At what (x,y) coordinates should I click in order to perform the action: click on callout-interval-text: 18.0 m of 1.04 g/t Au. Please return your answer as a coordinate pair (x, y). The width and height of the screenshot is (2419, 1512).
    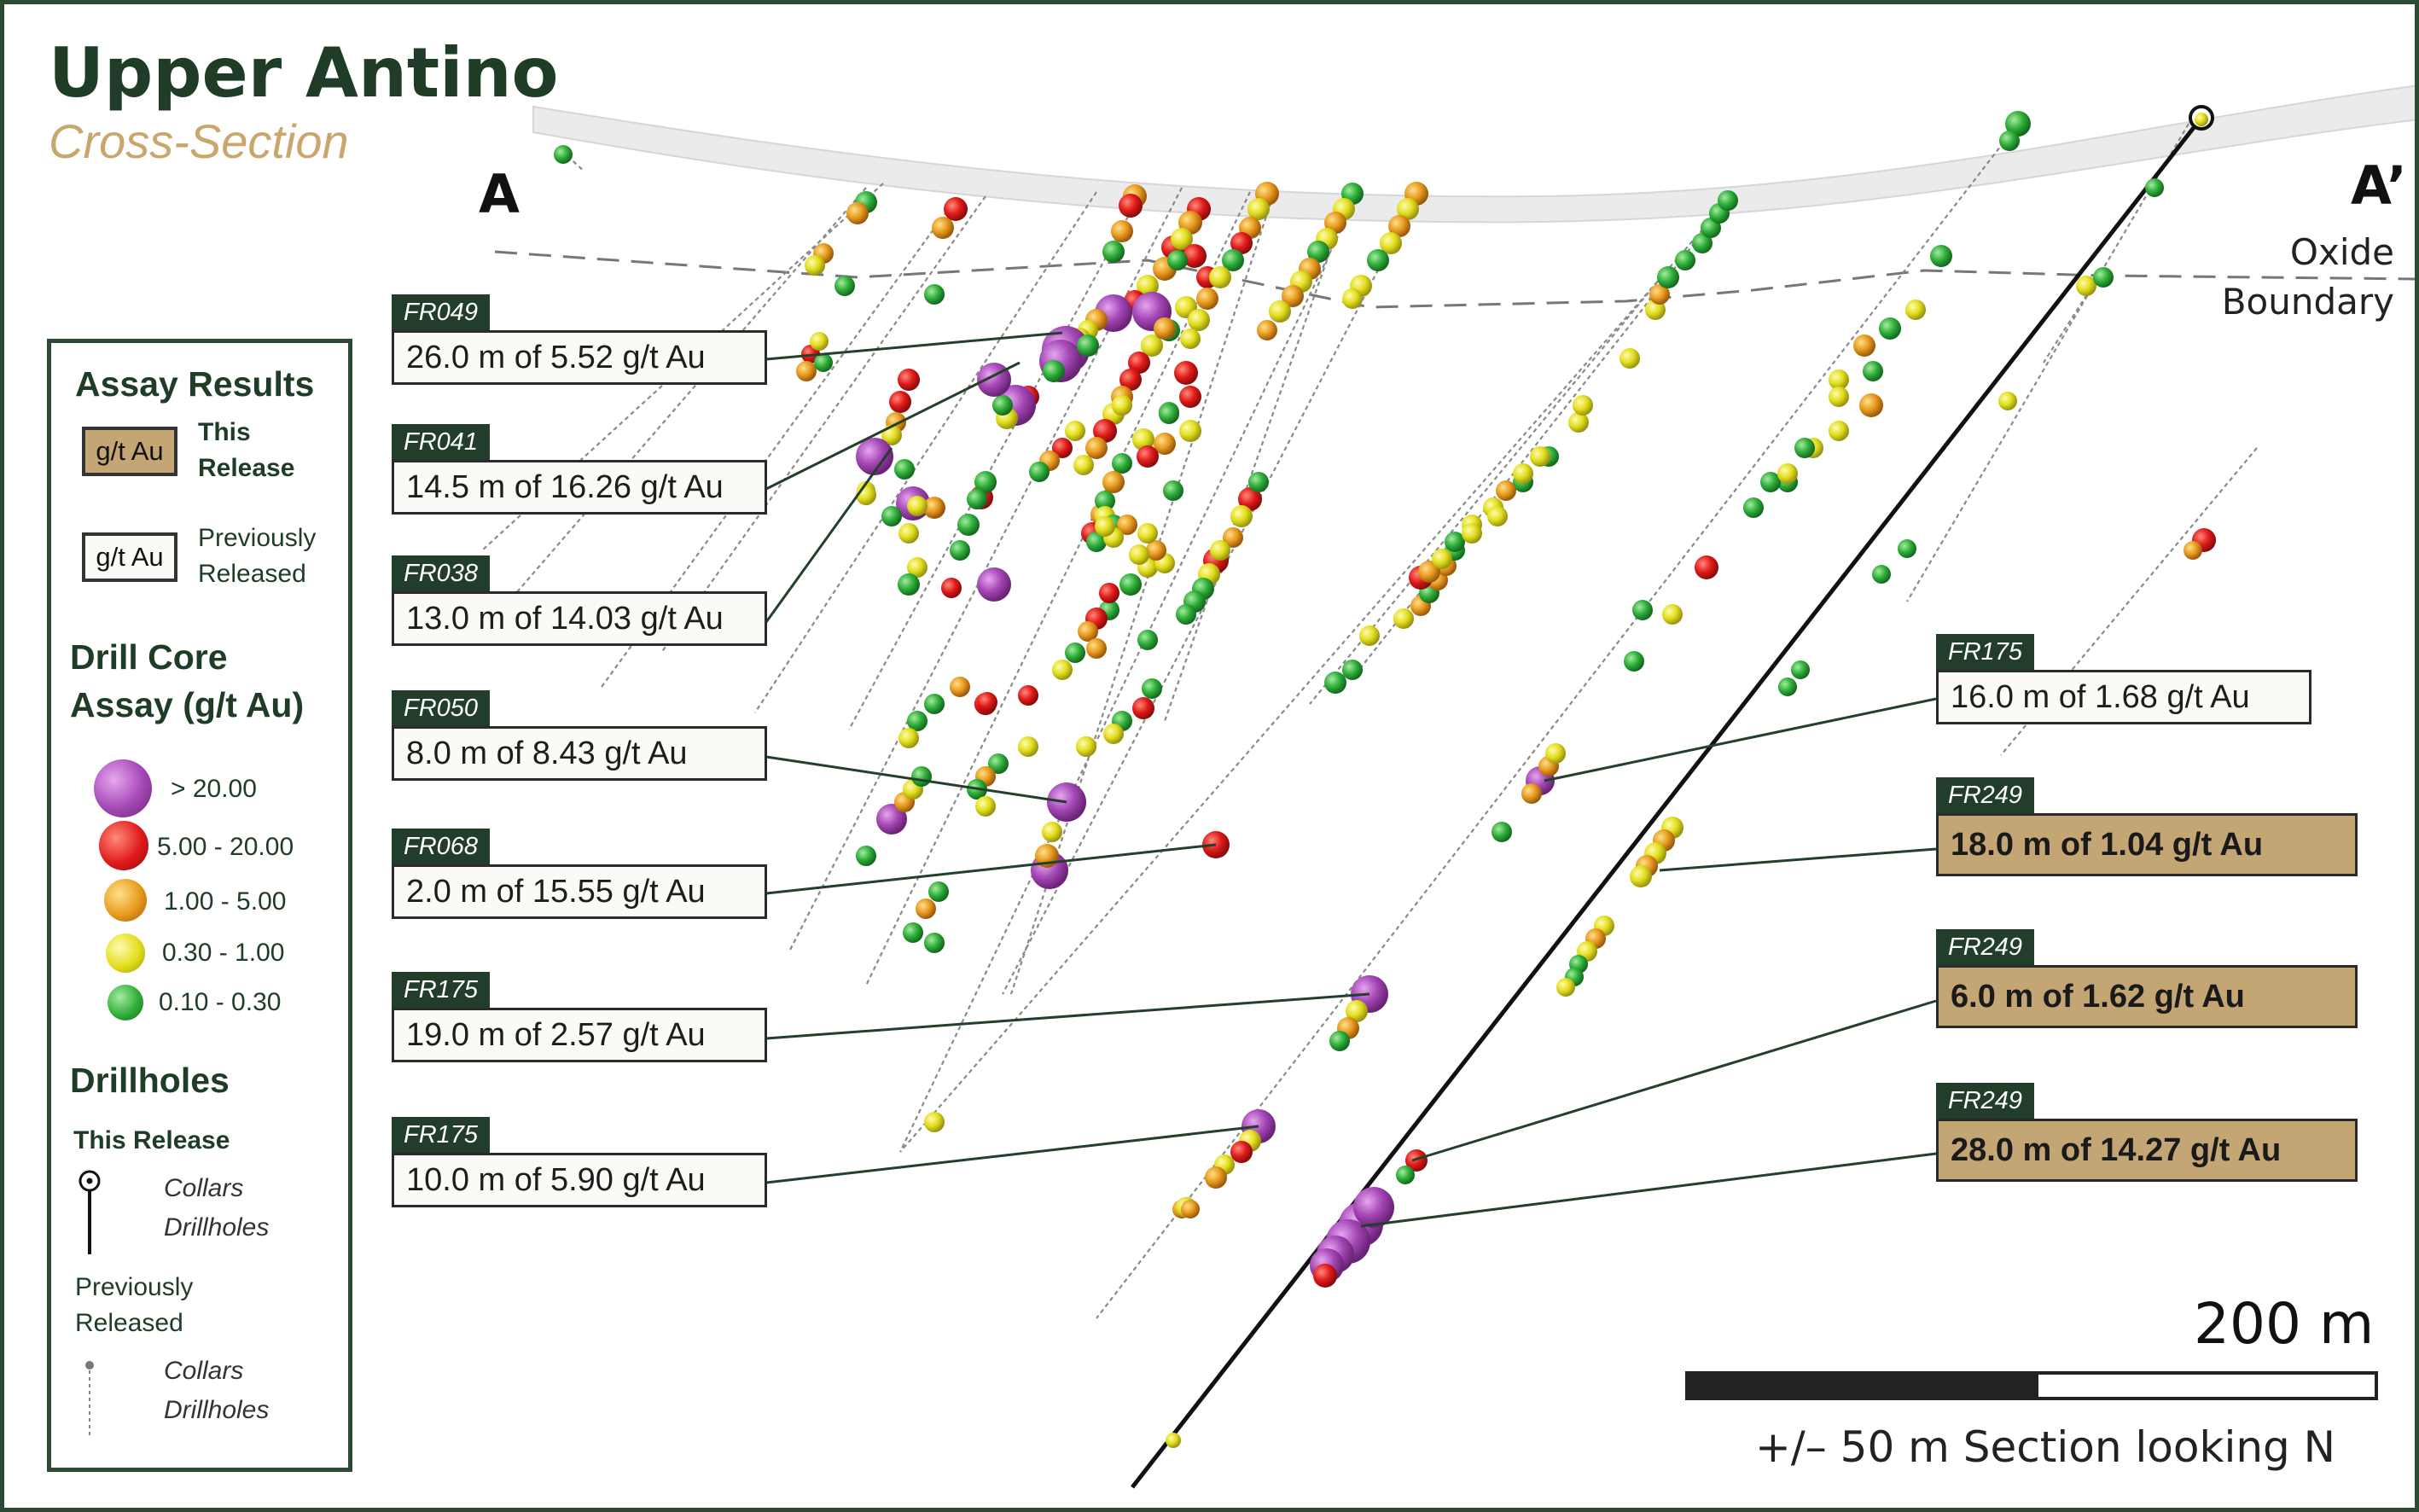
    Looking at the image, I should click on (2147, 844).